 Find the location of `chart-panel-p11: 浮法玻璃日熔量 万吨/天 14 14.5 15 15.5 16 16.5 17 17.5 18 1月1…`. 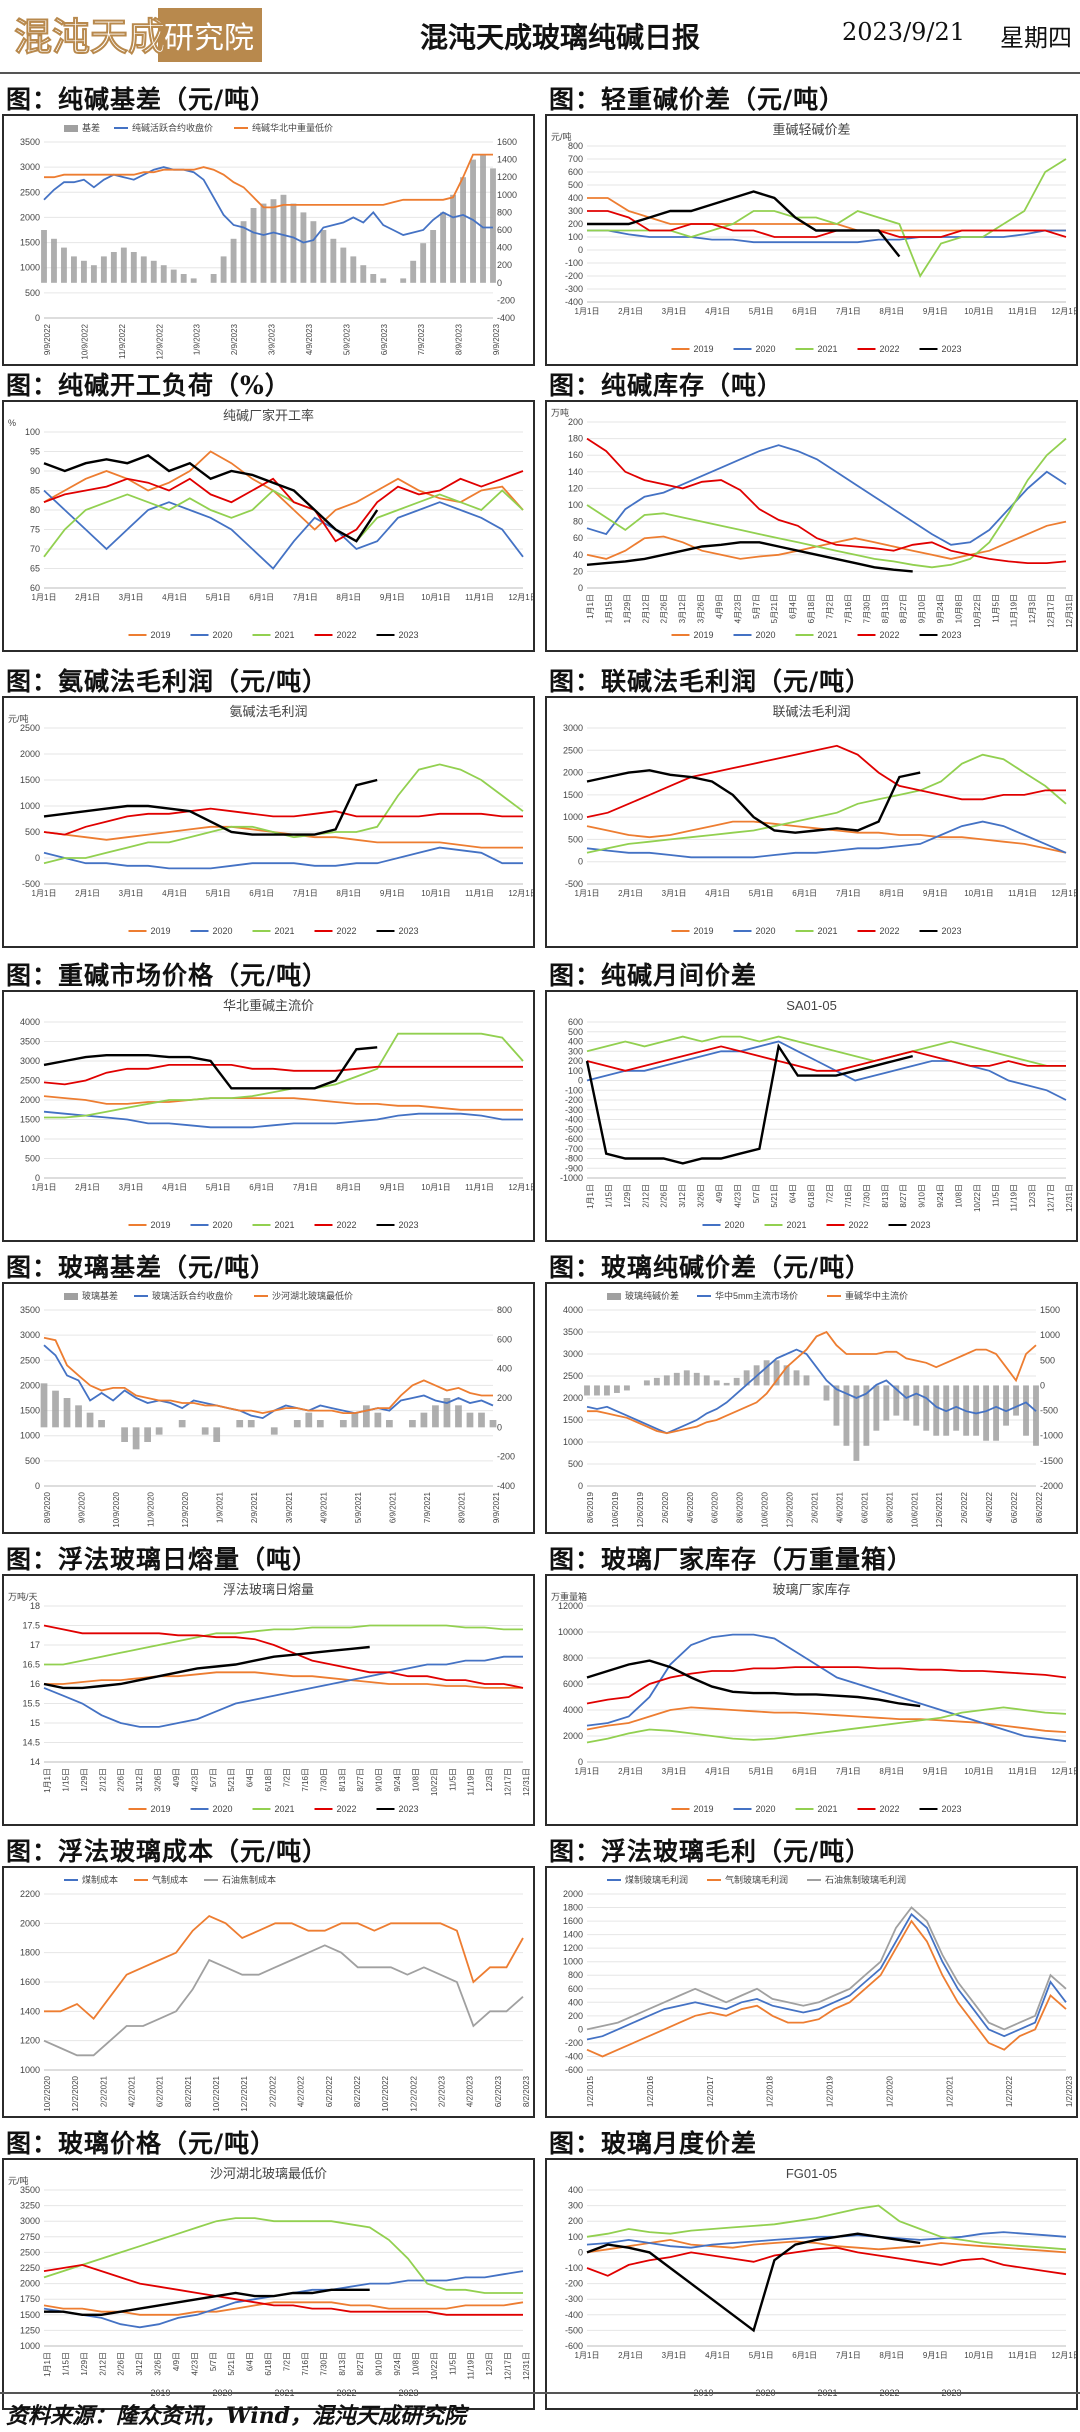

chart-panel-p11: 浮法玻璃日熔量 万吨/天 14 14.5 15 15.5 16 16.5 17 17.5 18 1月1… is located at coordinates (268, 1700).